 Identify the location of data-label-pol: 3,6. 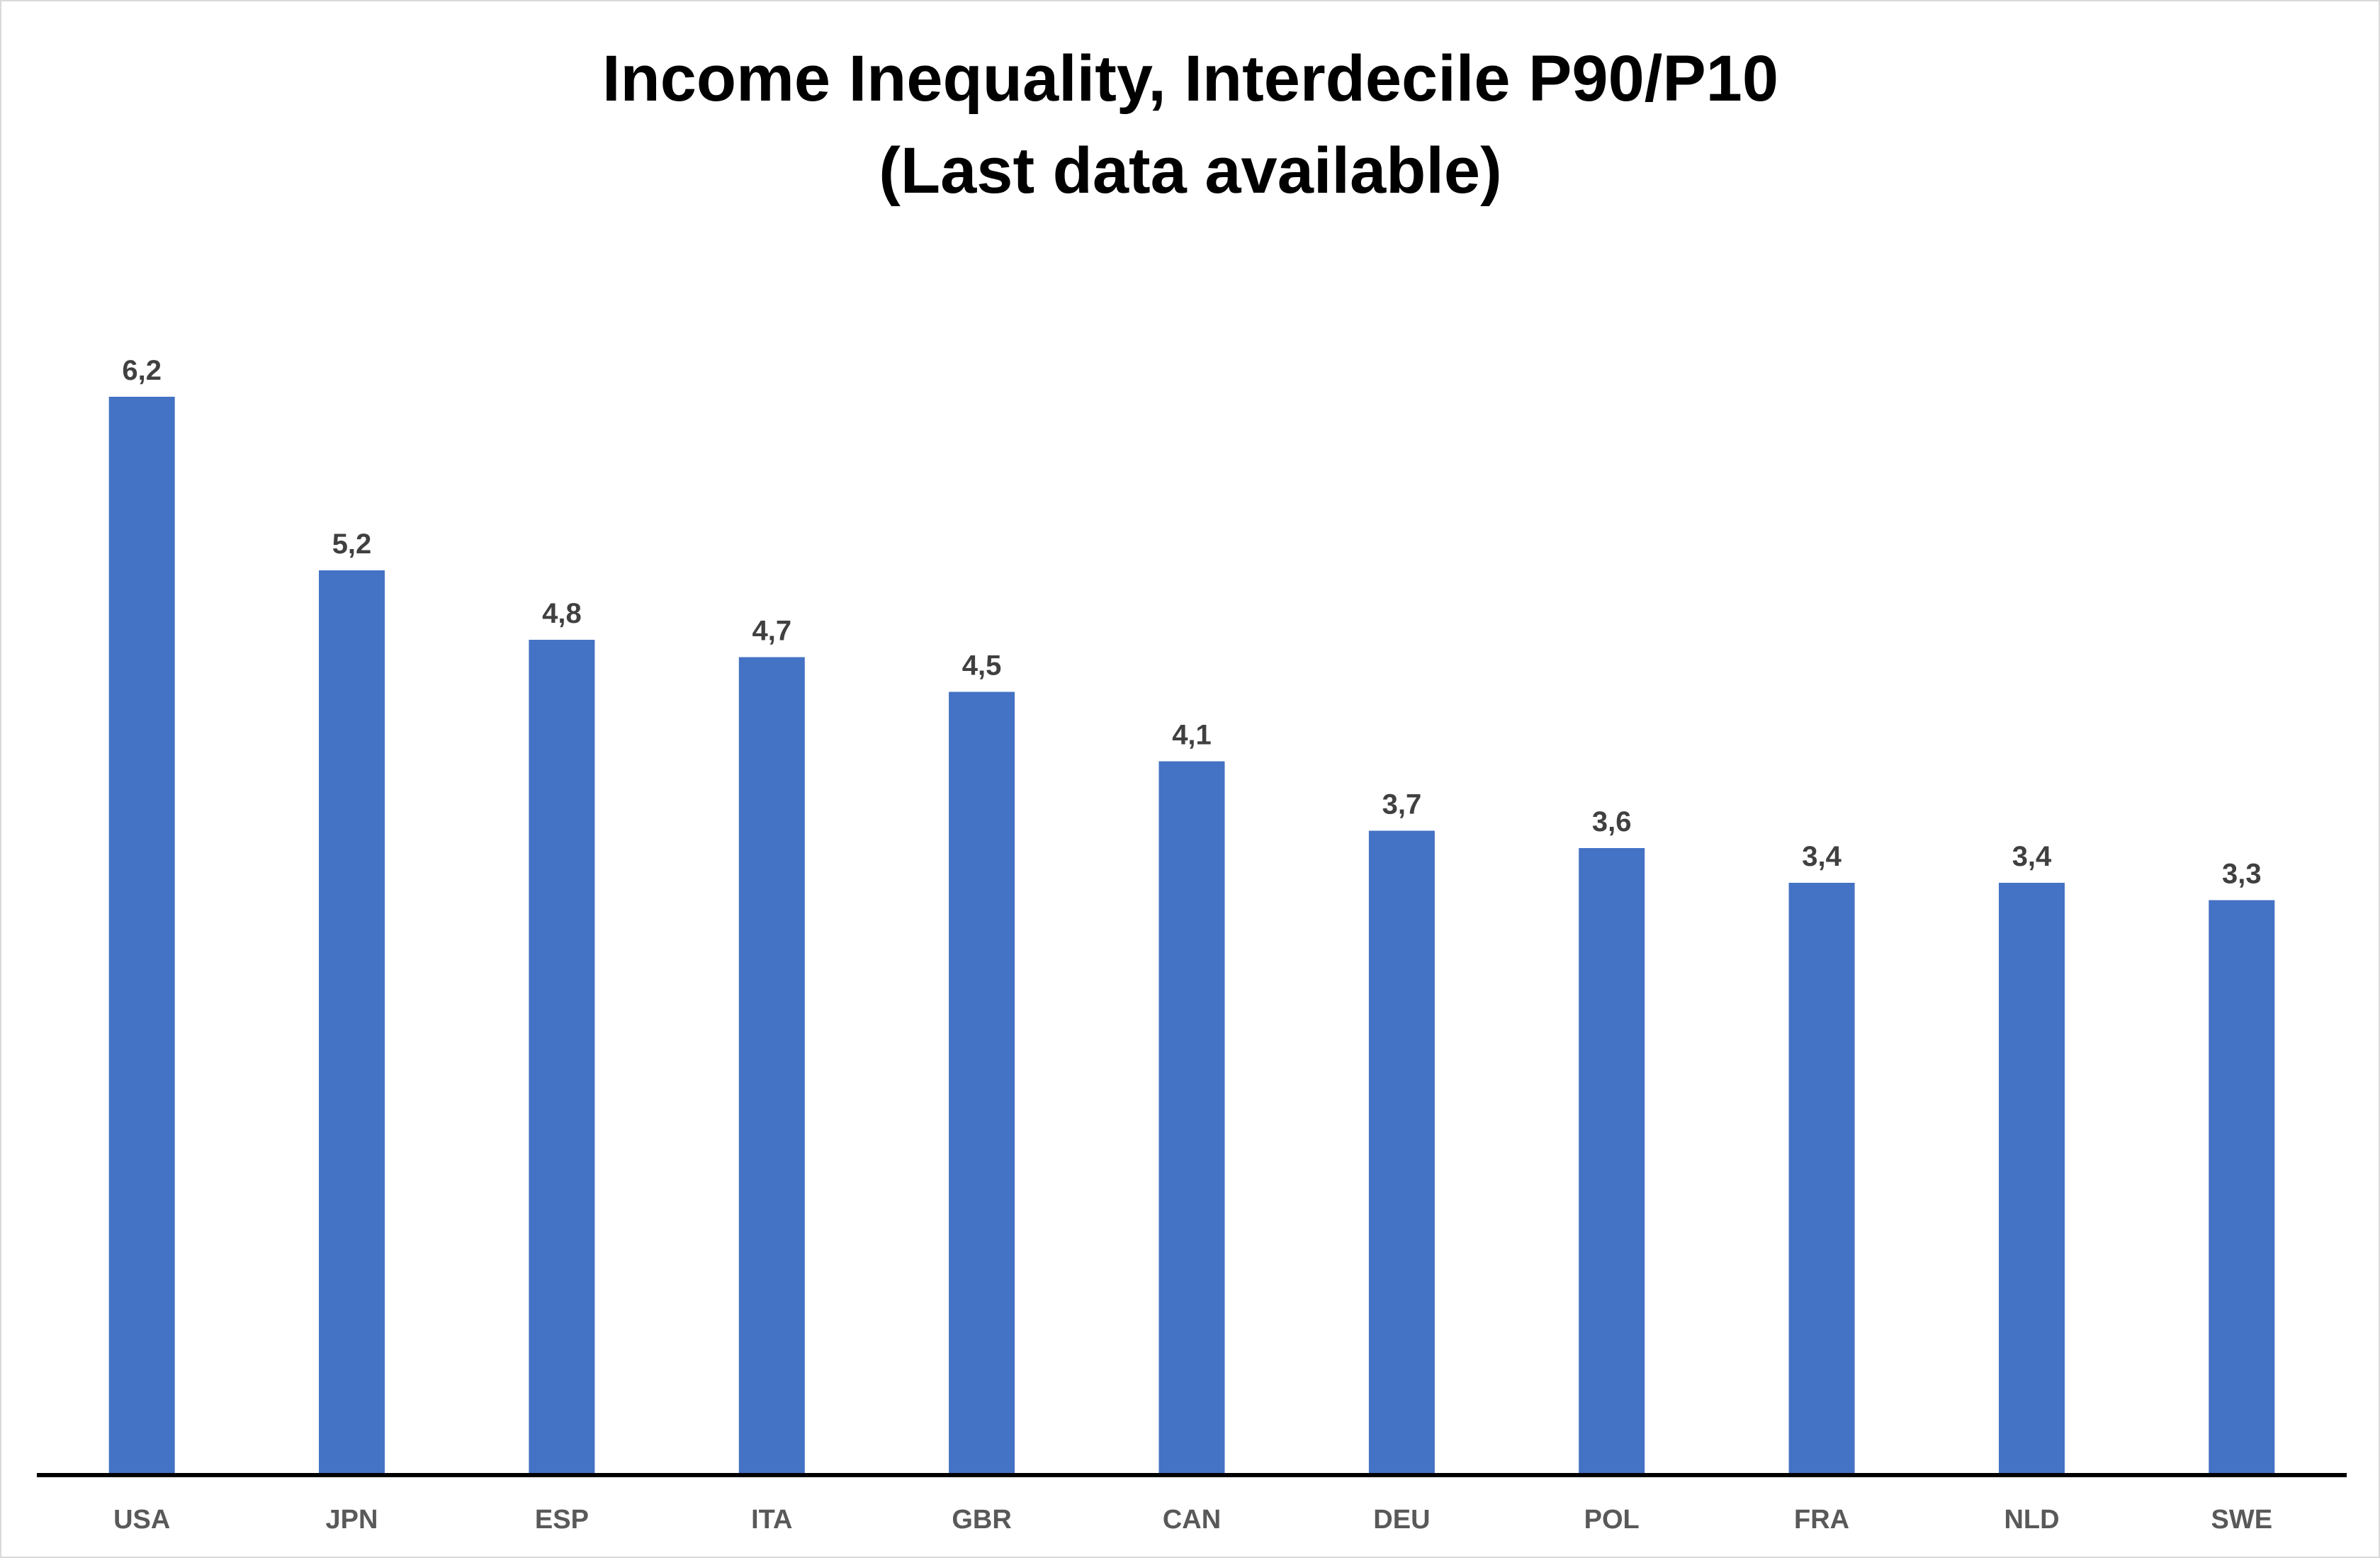
(1612, 821).